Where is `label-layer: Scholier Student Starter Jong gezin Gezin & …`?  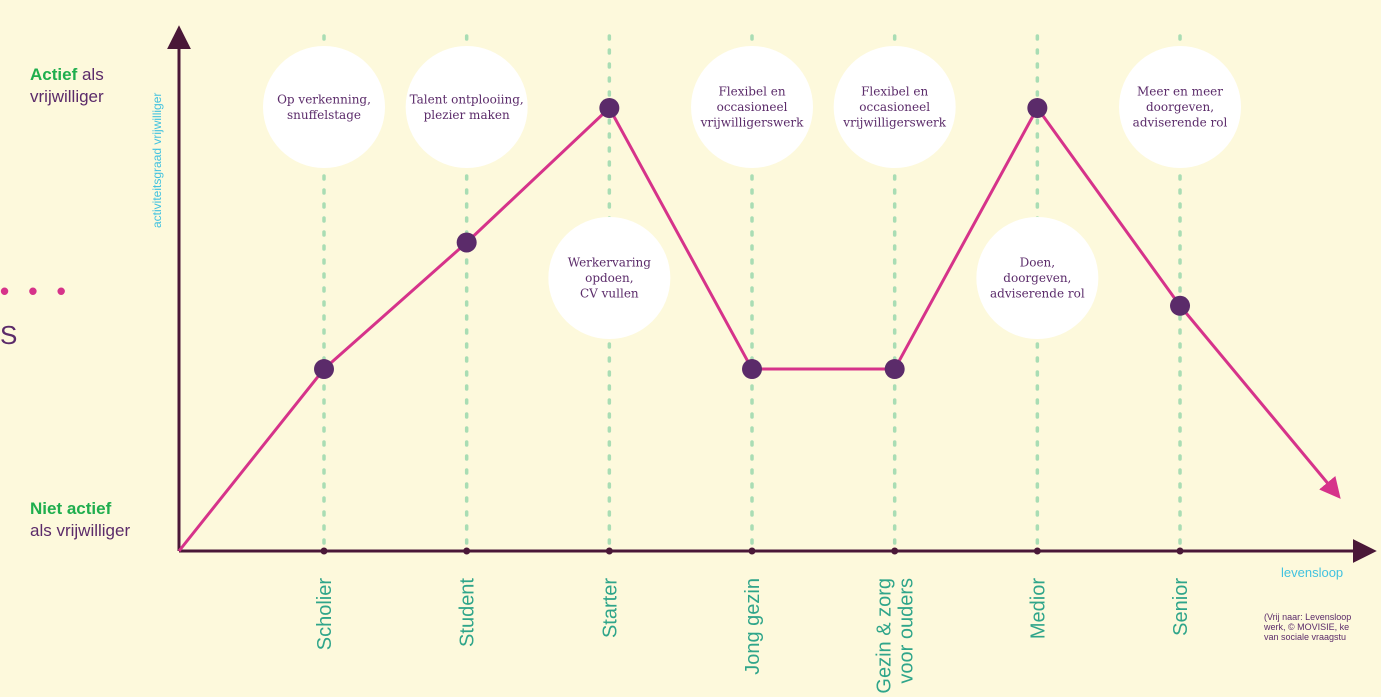 label-layer: Scholier Student Starter Jong gezin Gezin & … is located at coordinates (753, 636).